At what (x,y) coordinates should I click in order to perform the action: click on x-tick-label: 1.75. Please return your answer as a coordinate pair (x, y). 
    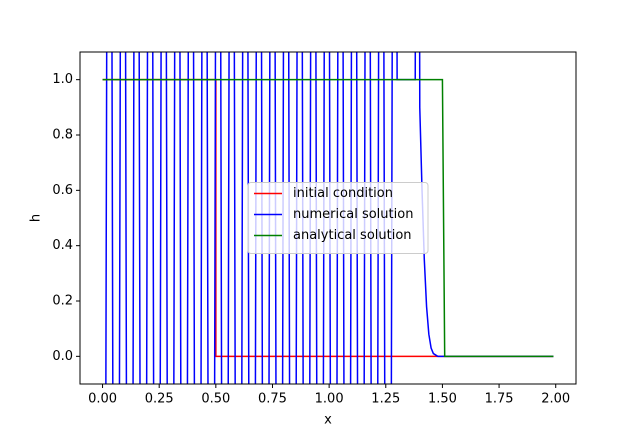
    Looking at the image, I should click on (499, 399).